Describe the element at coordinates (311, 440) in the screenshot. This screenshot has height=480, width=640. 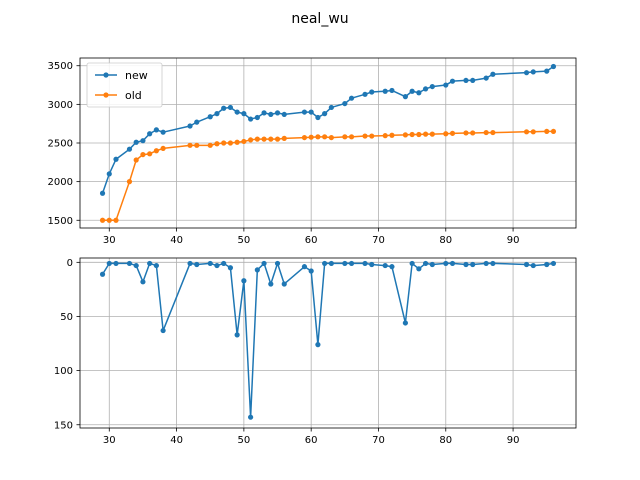
I see `x-tick-label: 60` at that location.